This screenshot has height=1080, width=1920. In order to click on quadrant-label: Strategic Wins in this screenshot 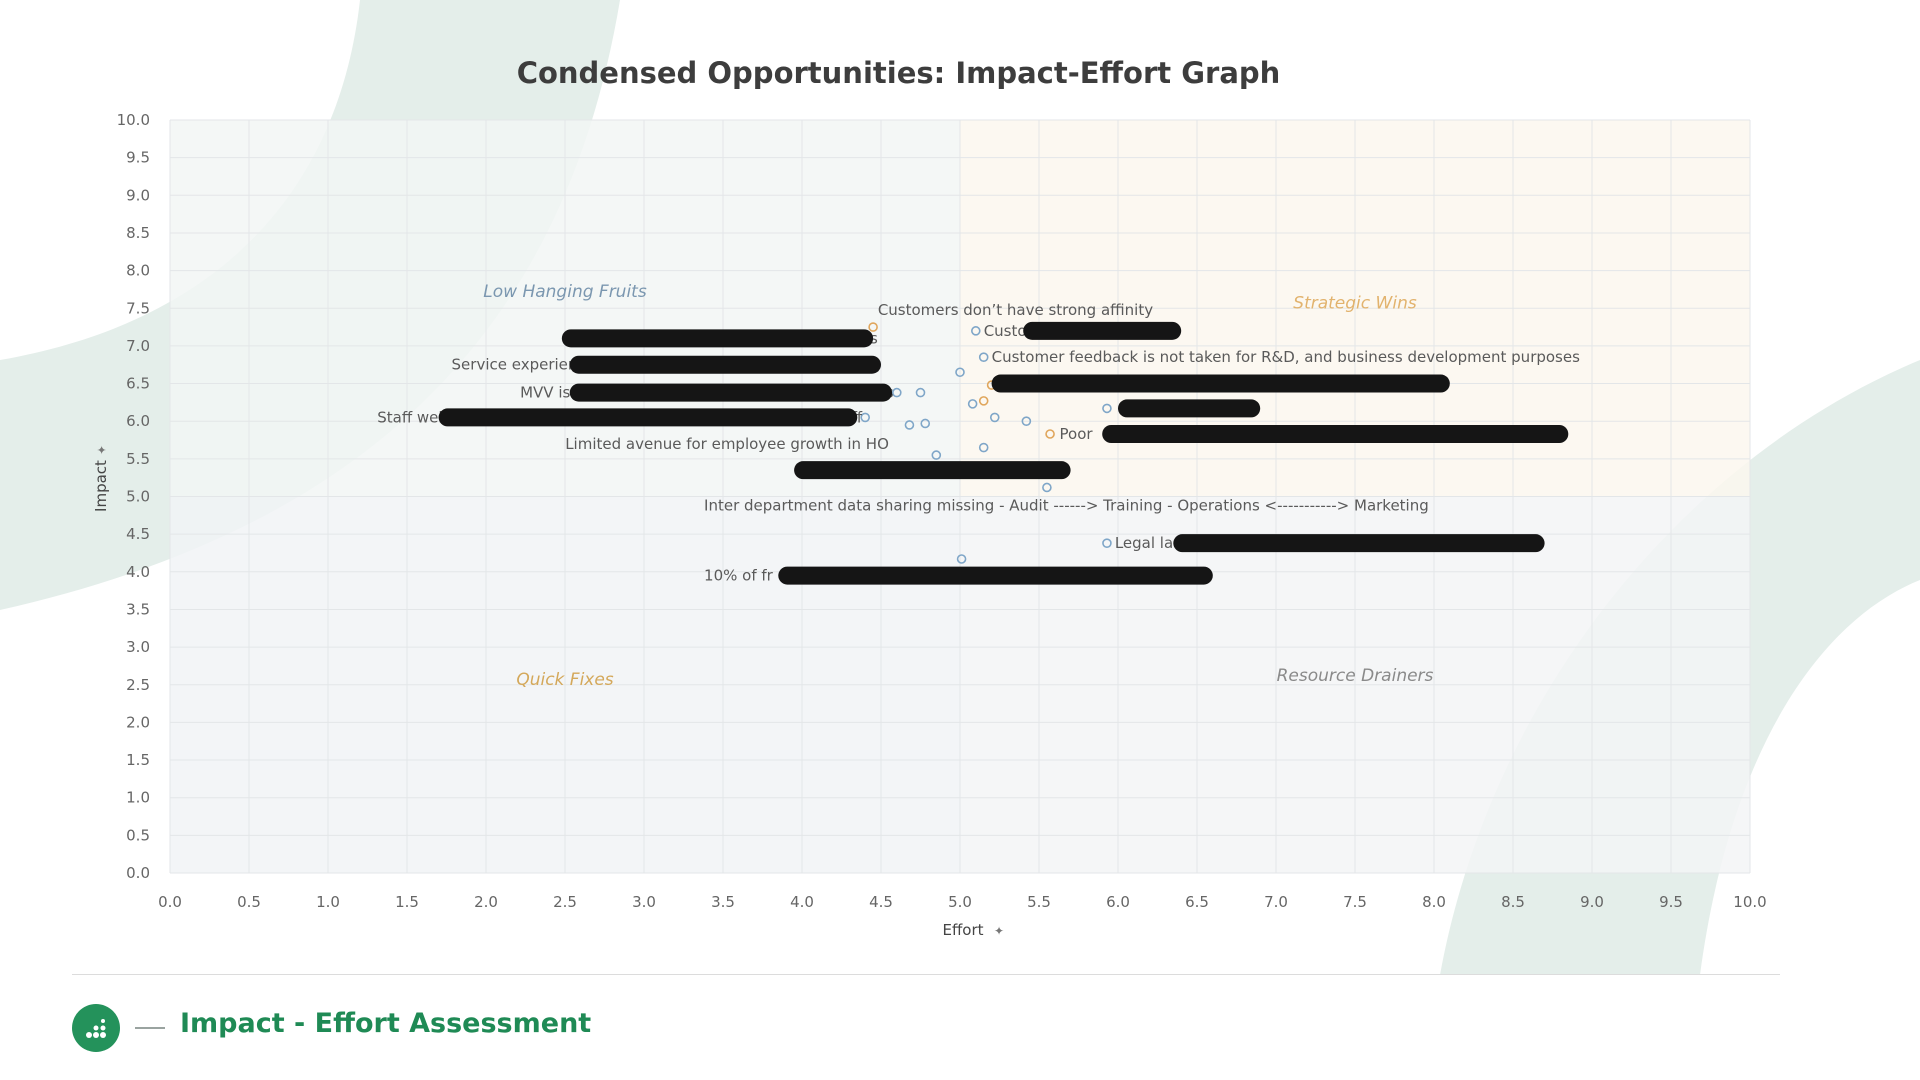, I will do `click(1355, 303)`.